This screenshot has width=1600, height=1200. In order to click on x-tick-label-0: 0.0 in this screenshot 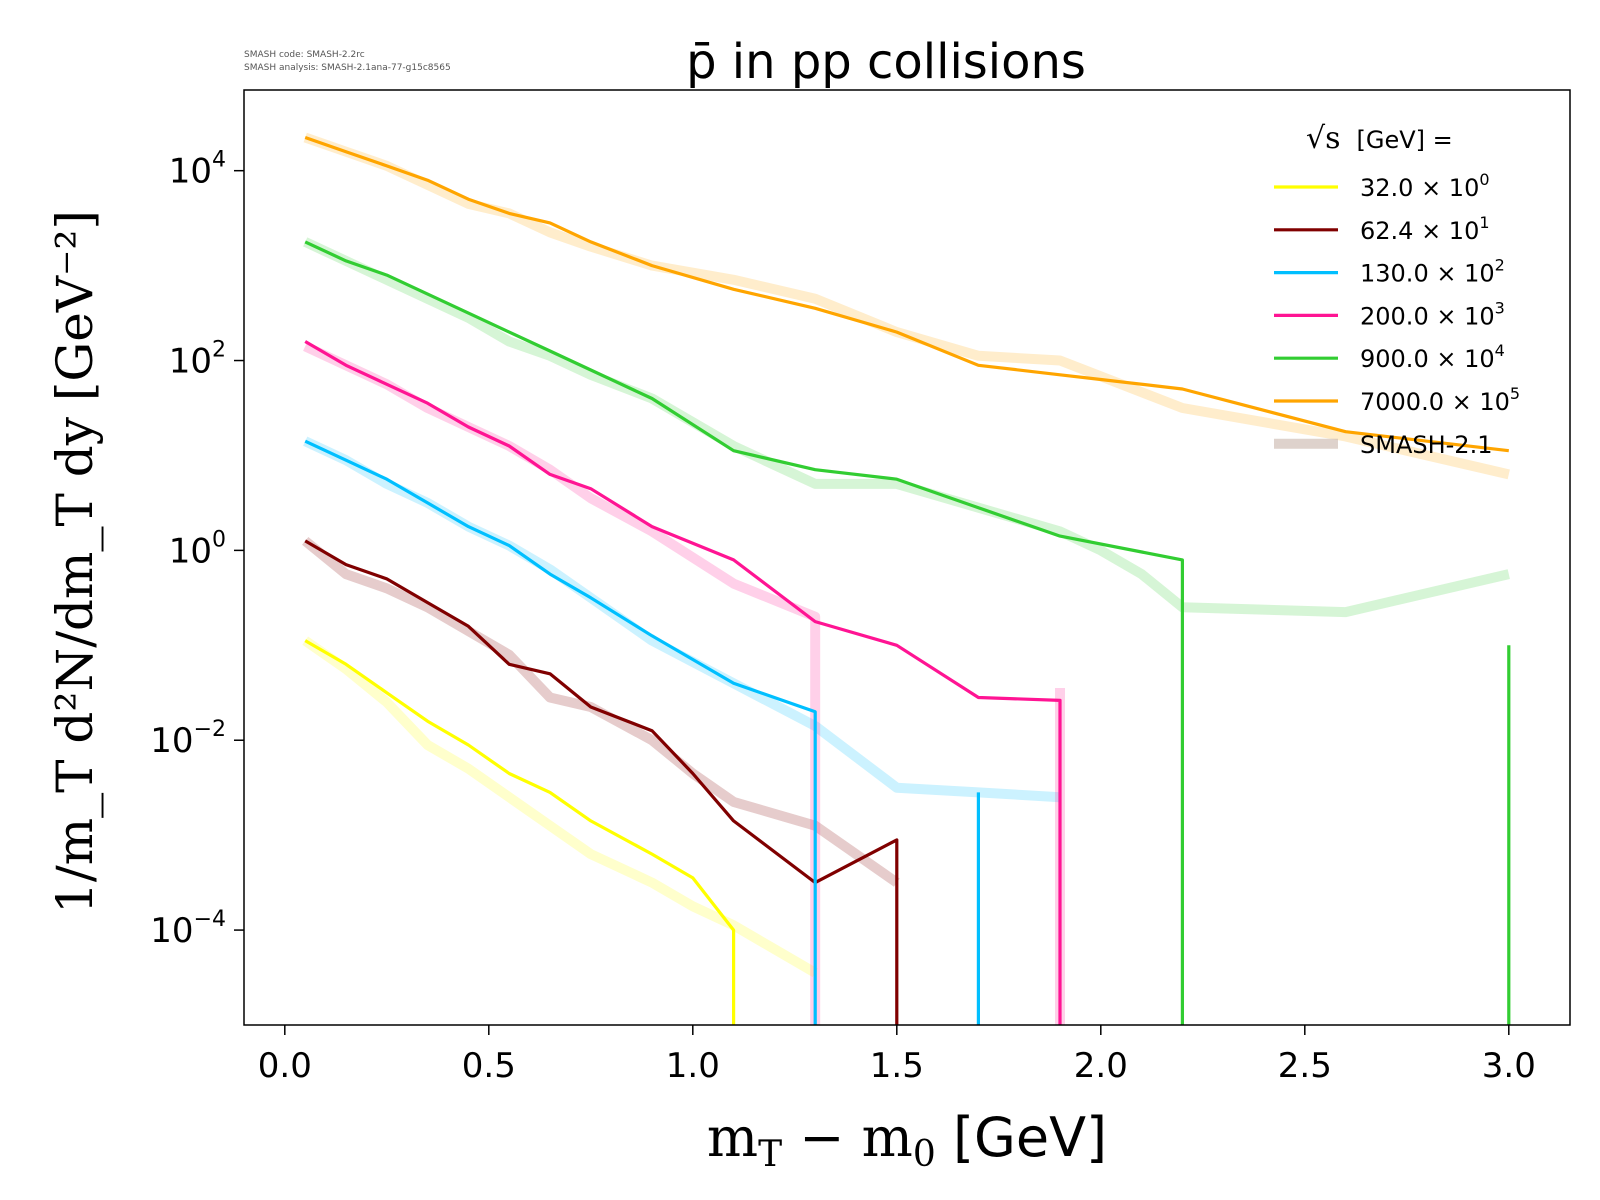, I will do `click(285, 1066)`.